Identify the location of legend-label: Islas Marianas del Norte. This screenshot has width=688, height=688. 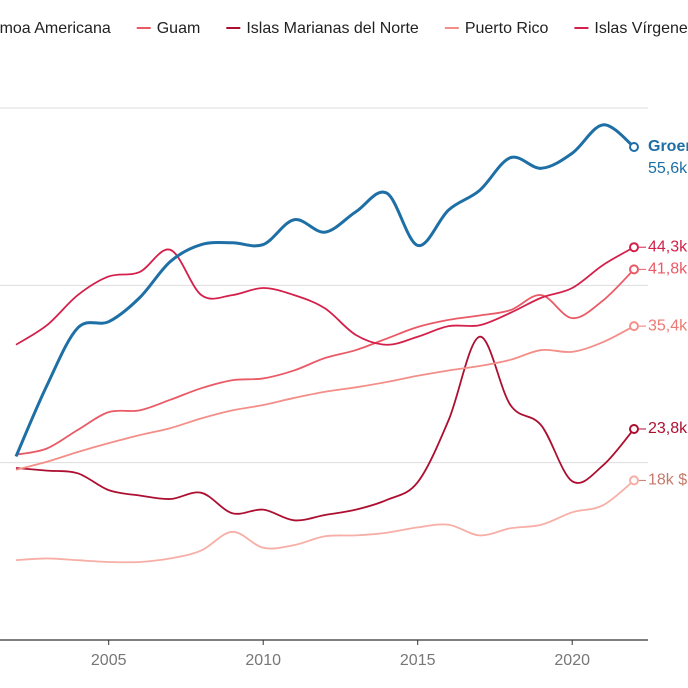
(332, 28).